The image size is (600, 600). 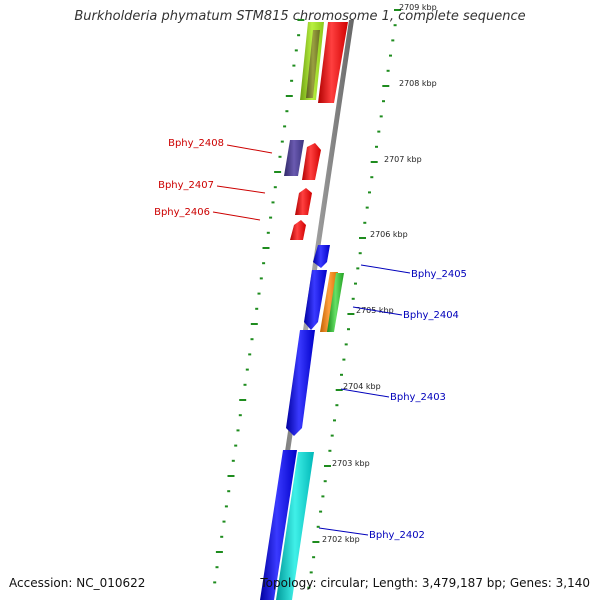 I want to click on gene-feature-green, so click(x=335, y=302).